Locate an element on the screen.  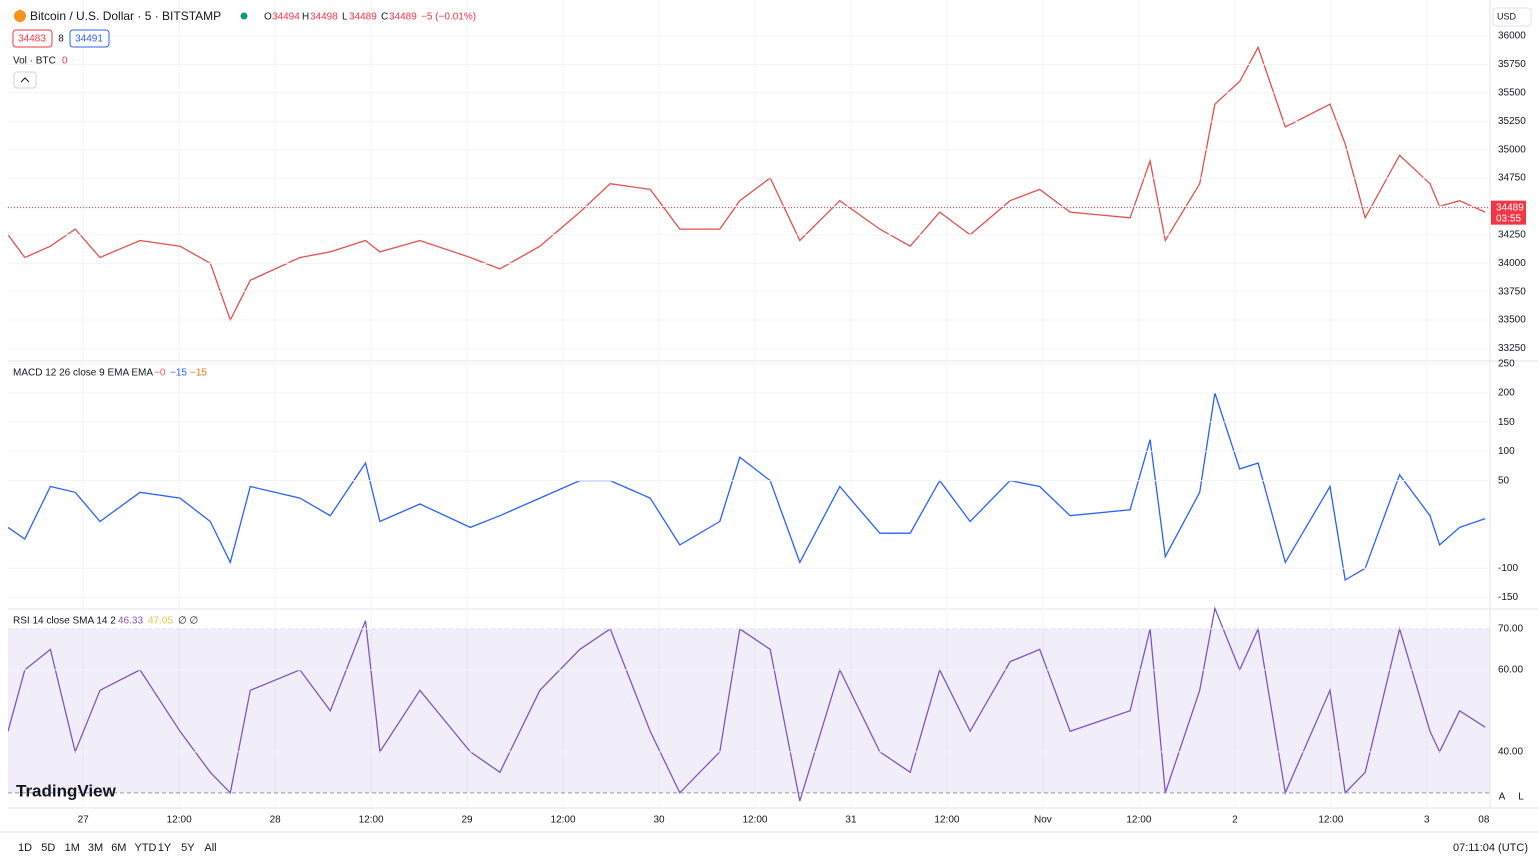
time-tick-label: 08:00 is located at coordinates (1490, 820).